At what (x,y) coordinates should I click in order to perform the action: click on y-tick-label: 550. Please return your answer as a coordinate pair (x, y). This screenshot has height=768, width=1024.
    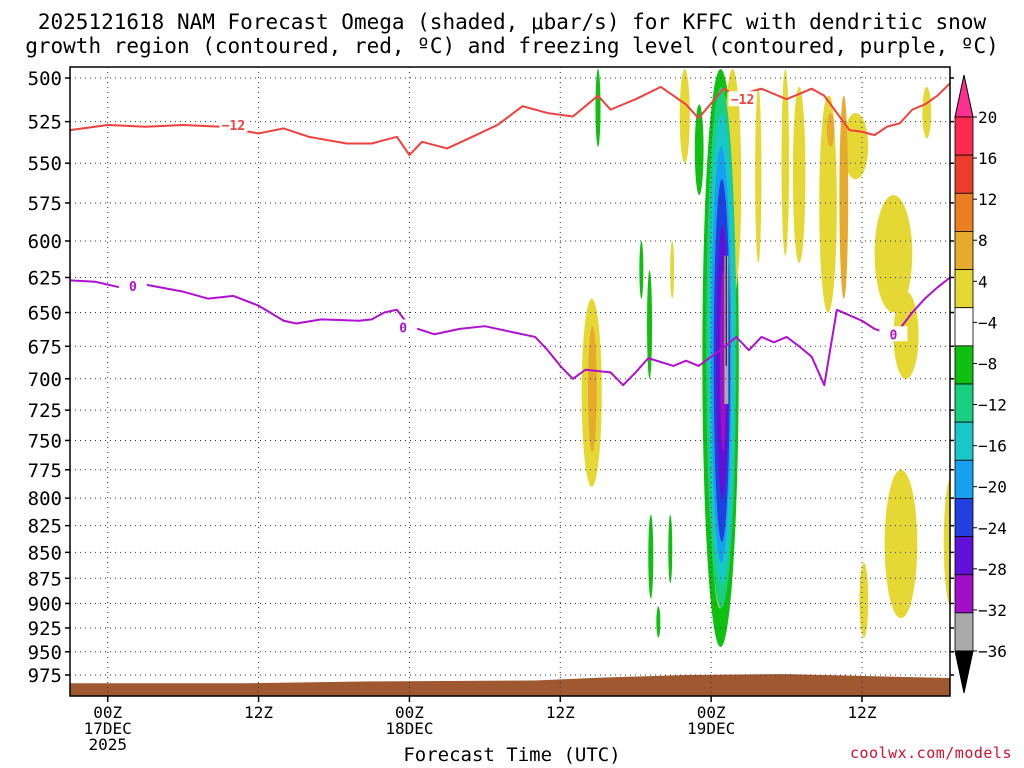
    Looking at the image, I should click on (45, 164).